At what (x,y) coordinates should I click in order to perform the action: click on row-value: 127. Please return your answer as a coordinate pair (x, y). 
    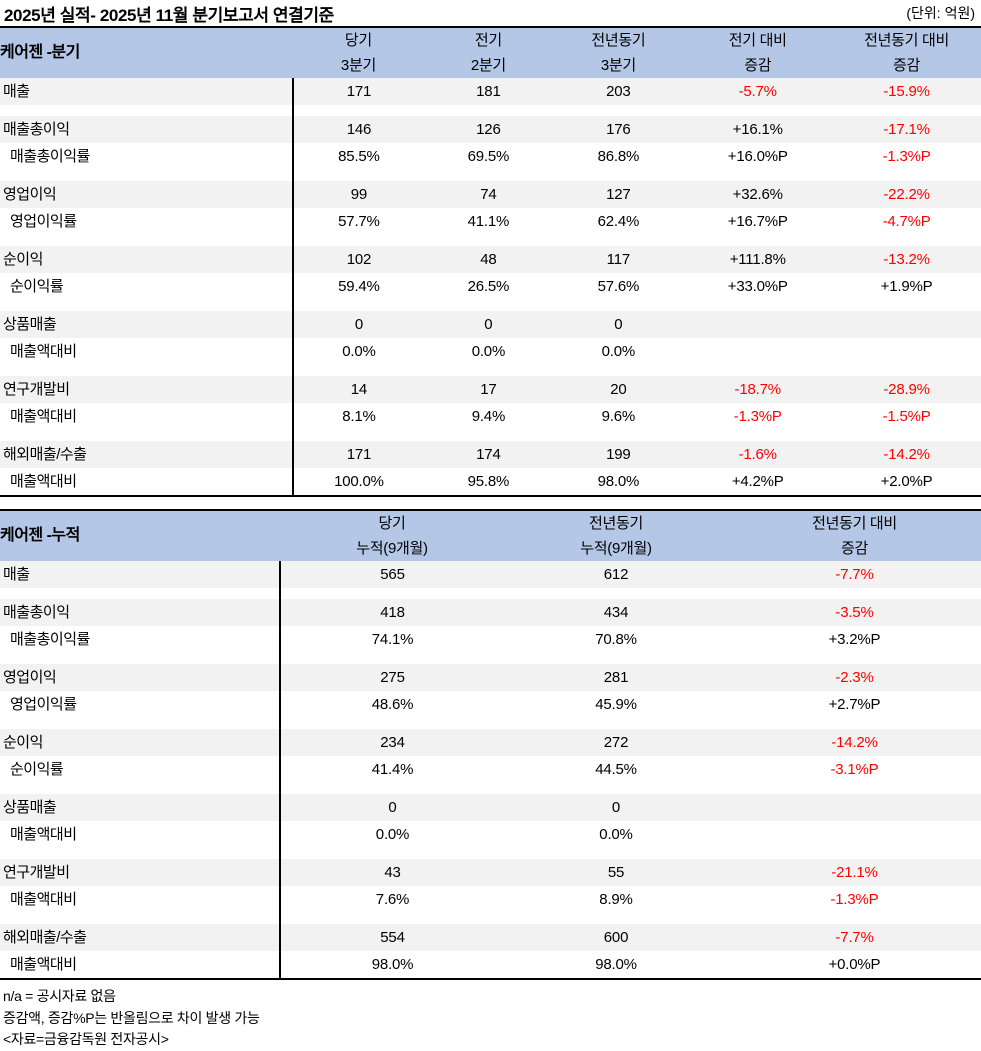
    Looking at the image, I should click on (618, 194).